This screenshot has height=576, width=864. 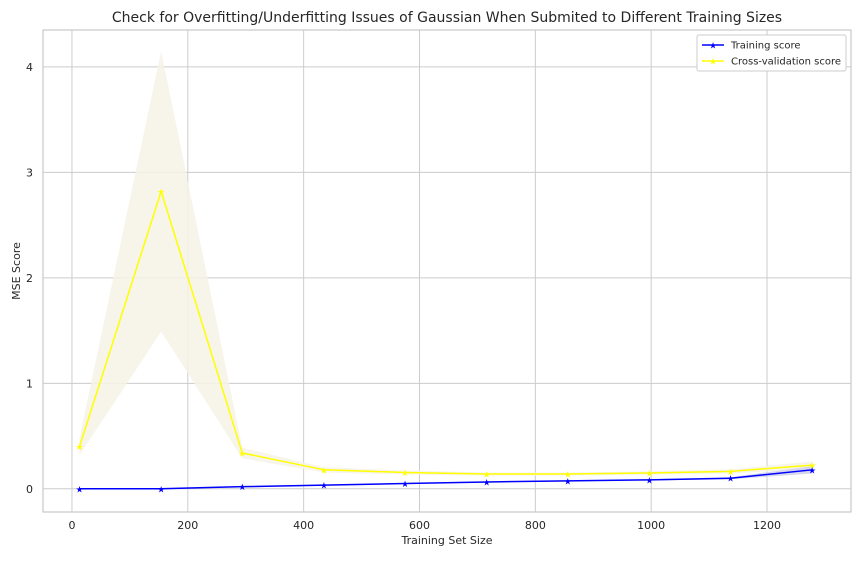 I want to click on x-tick-label: 0, so click(x=71, y=525).